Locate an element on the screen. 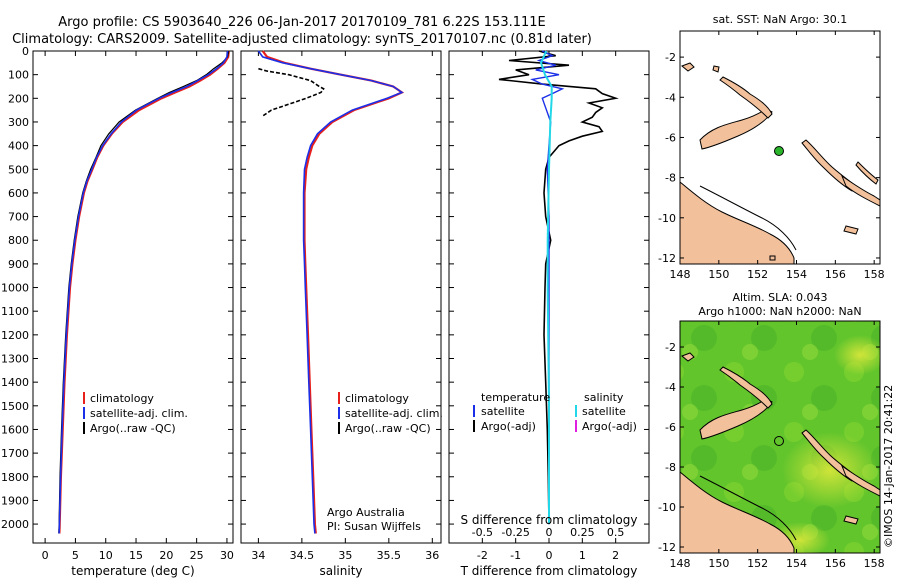 The image size is (900, 580). y-tick-label: 1900 is located at coordinates (15, 500).